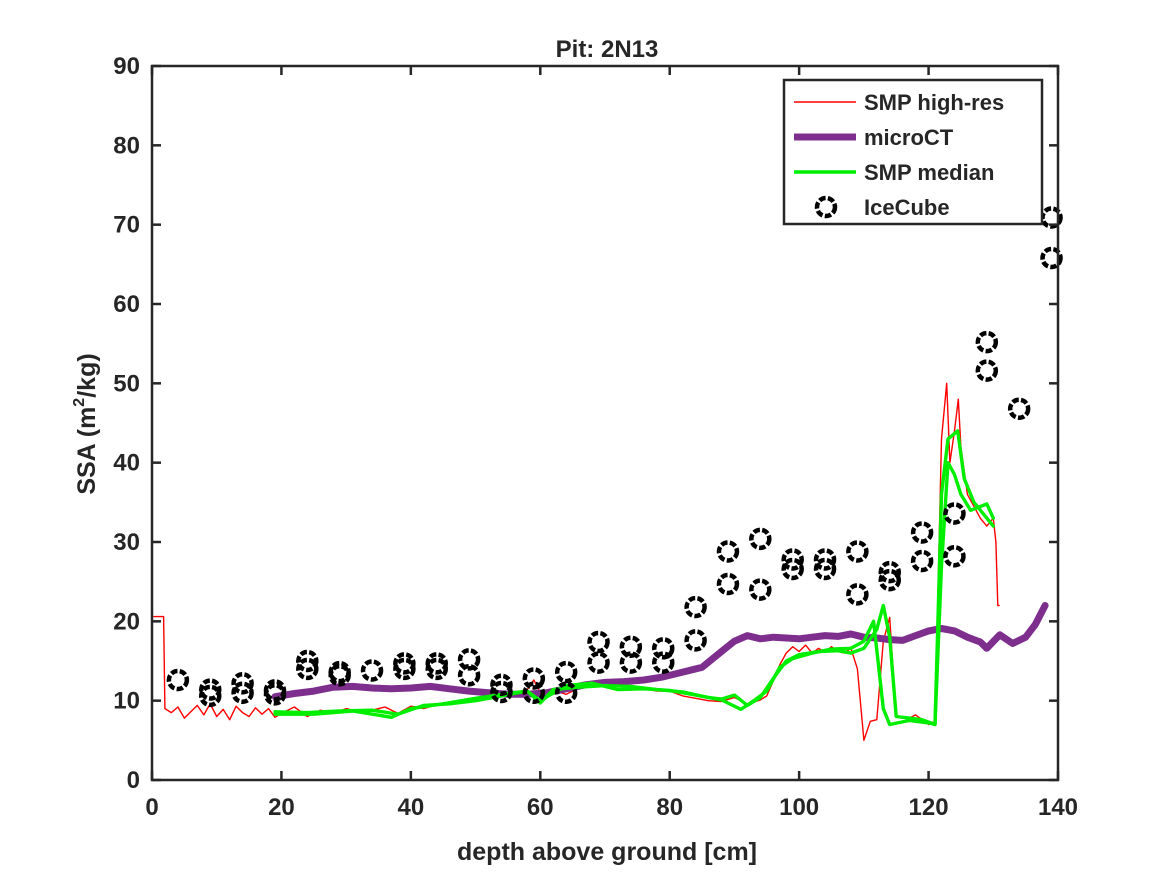  I want to click on y-tick-label: 40, so click(126, 463).